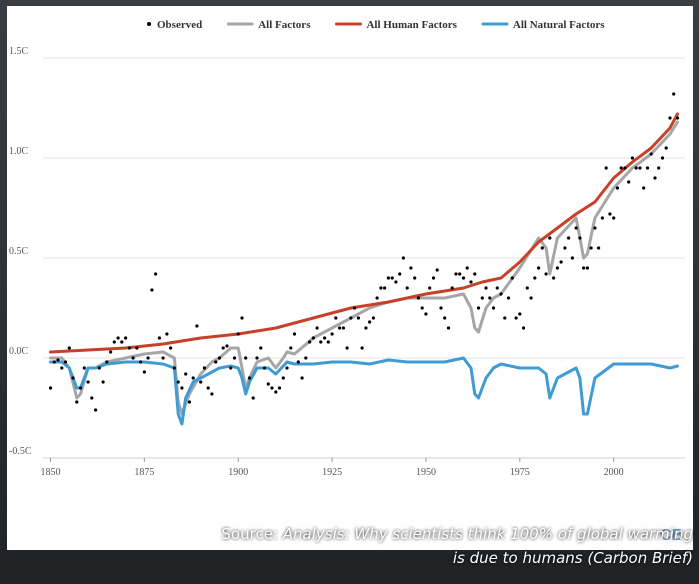  What do you see at coordinates (144, 472) in the screenshot?
I see `x-tick-label: 1875` at bounding box center [144, 472].